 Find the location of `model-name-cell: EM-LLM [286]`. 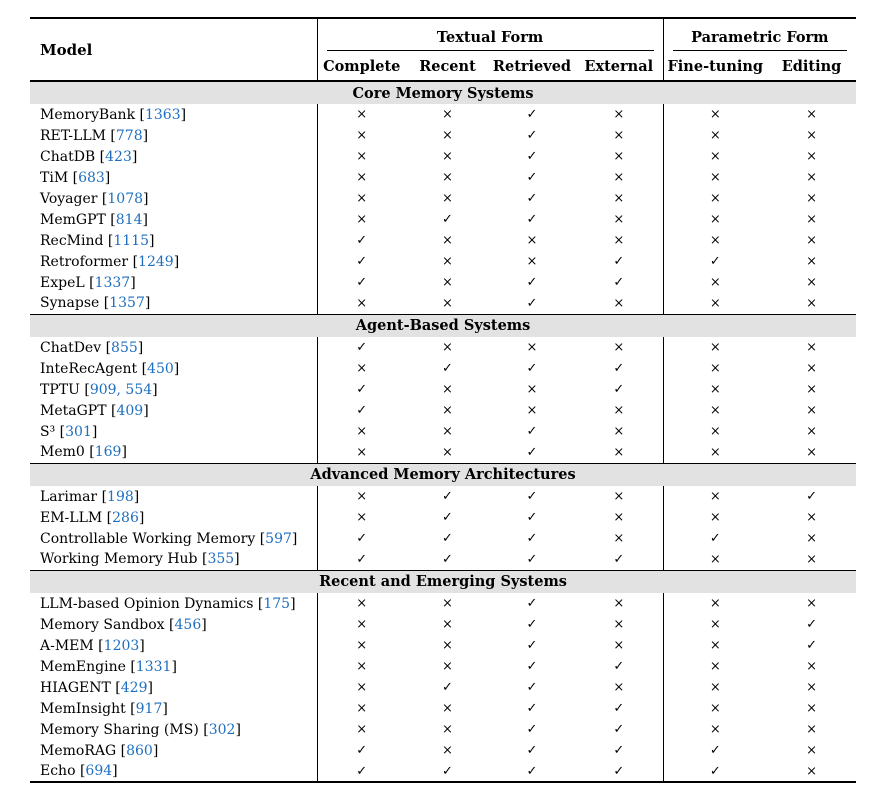

model-name-cell: EM-LLM [286] is located at coordinates (92, 517).